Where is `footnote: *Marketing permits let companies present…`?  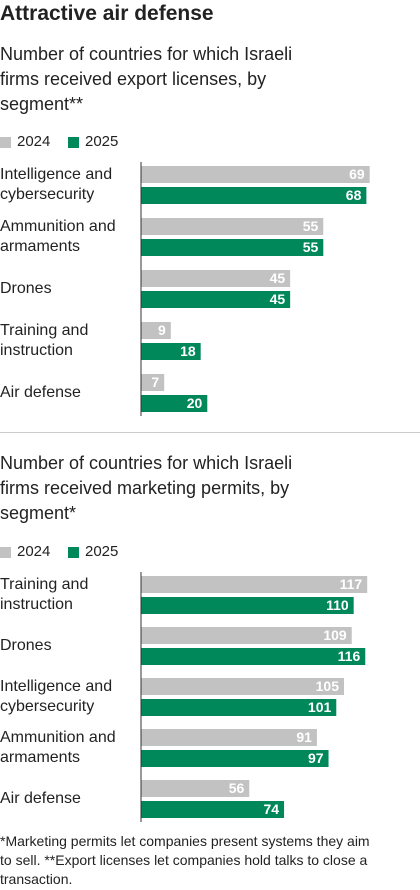 footnote: *Marketing permits let companies present… is located at coordinates (185, 860).